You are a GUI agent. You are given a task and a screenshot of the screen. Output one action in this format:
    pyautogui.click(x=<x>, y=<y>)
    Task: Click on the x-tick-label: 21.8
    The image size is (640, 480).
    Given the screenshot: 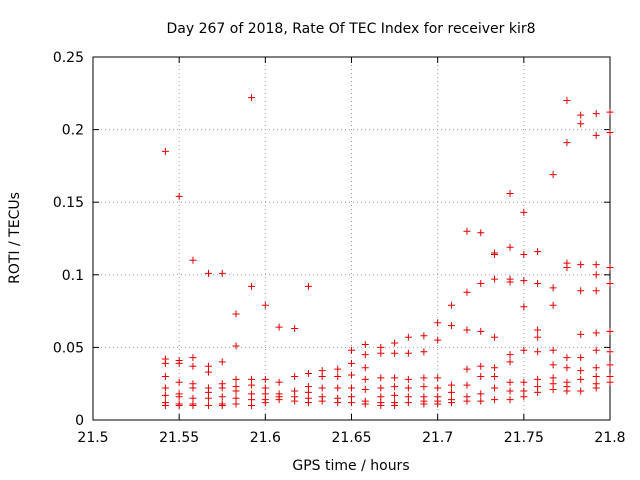 What is the action you would take?
    pyautogui.click(x=609, y=438)
    